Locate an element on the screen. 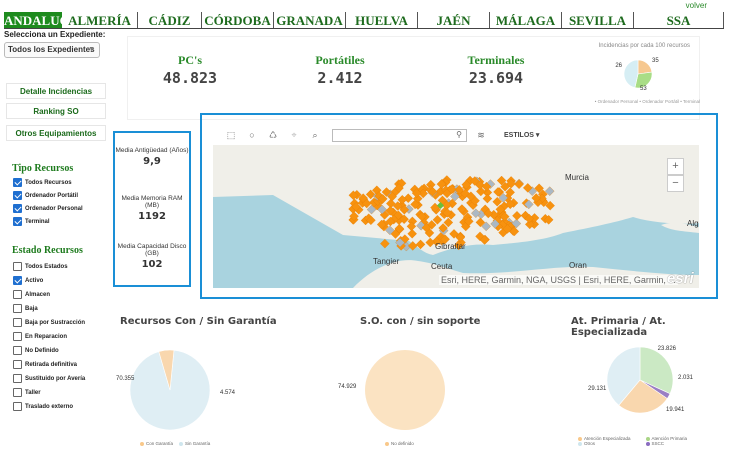 This screenshot has height=468, width=731. tab-sevilla: SEVILLA is located at coordinates (598, 20).